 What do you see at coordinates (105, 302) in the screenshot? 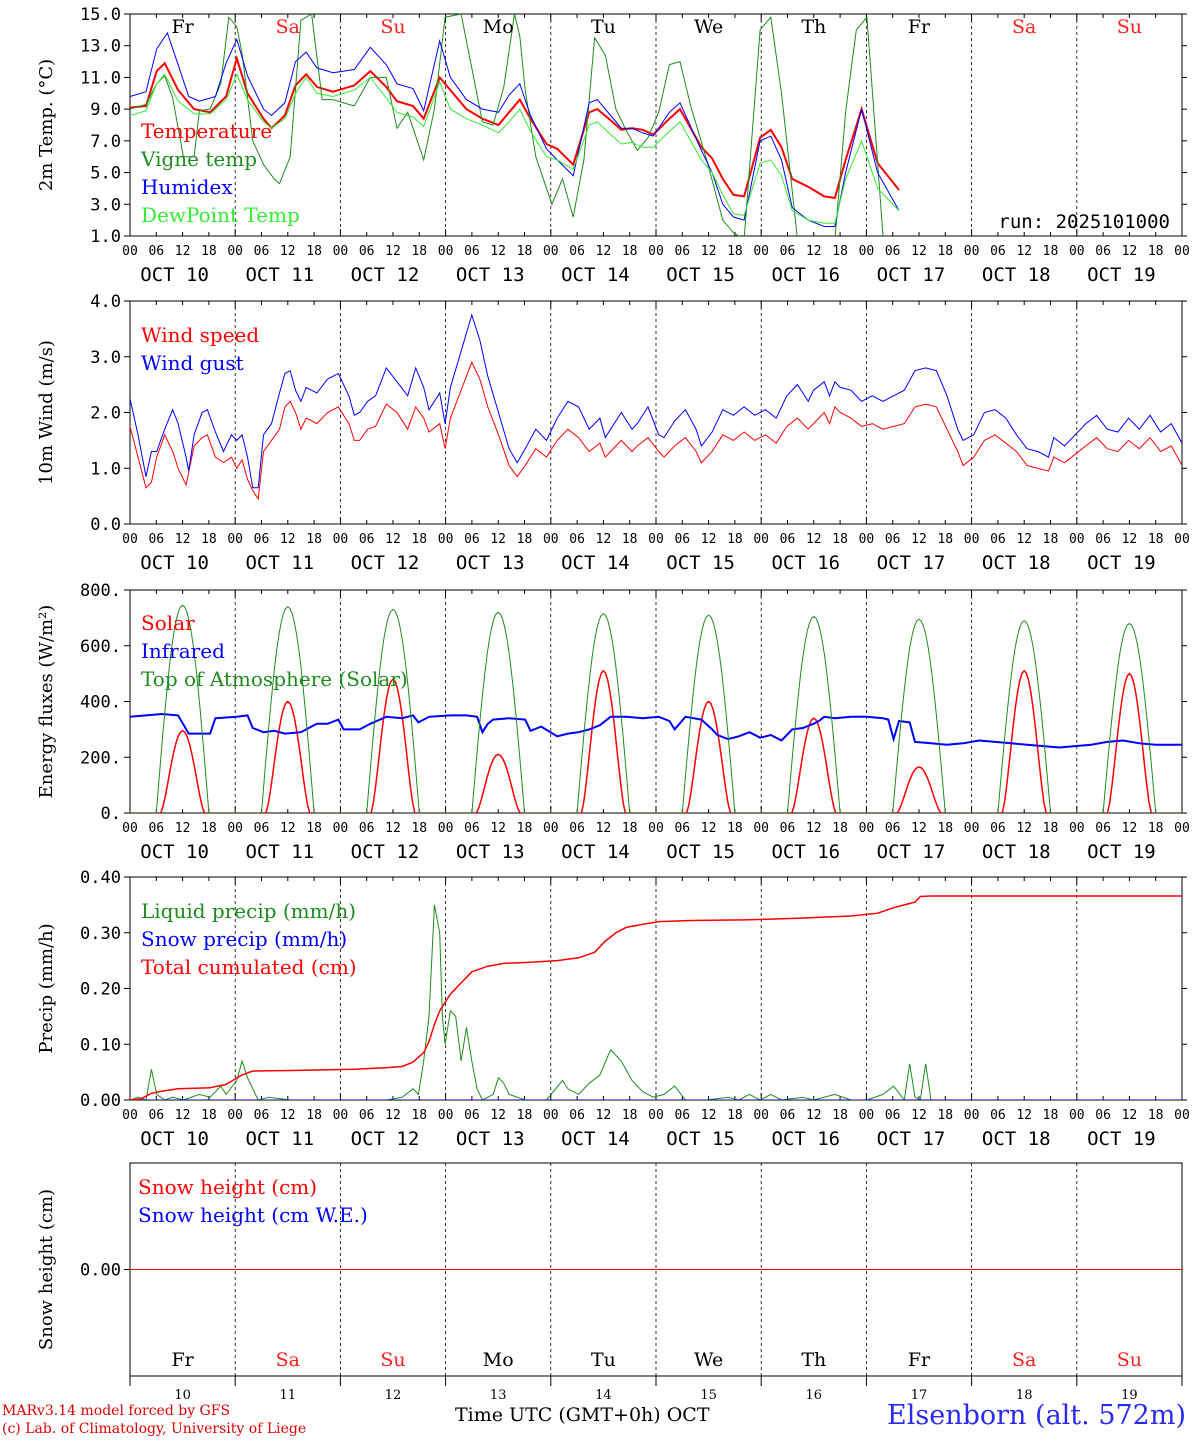
I see `y-tick-label: 4.0` at bounding box center [105, 302].